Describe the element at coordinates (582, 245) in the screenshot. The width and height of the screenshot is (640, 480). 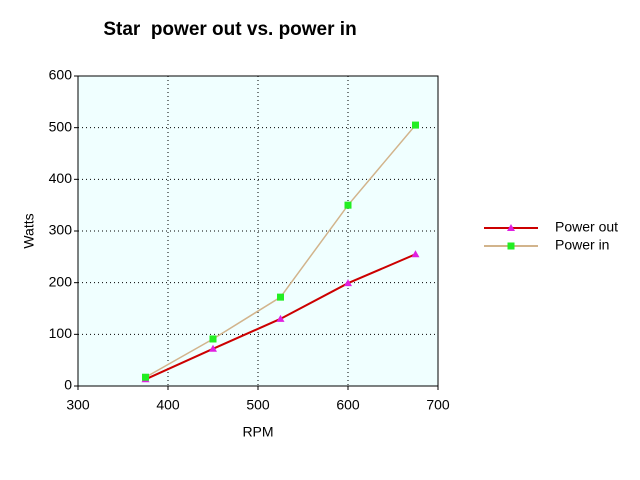
I see `legend-label: Power in` at that location.